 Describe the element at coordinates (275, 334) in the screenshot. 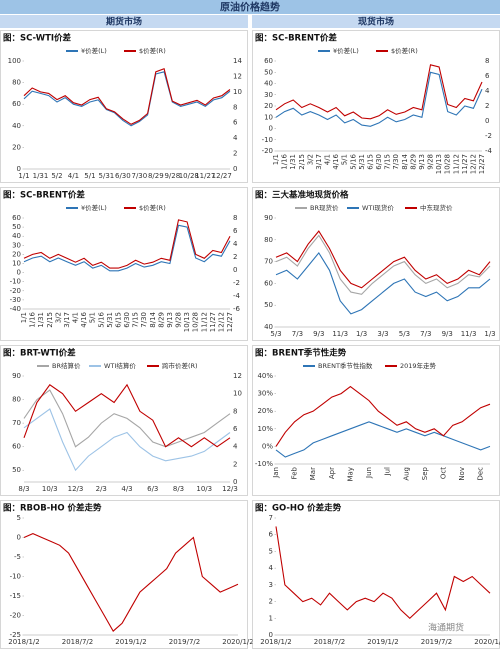

I see `x-tick-label: 5/3` at that location.